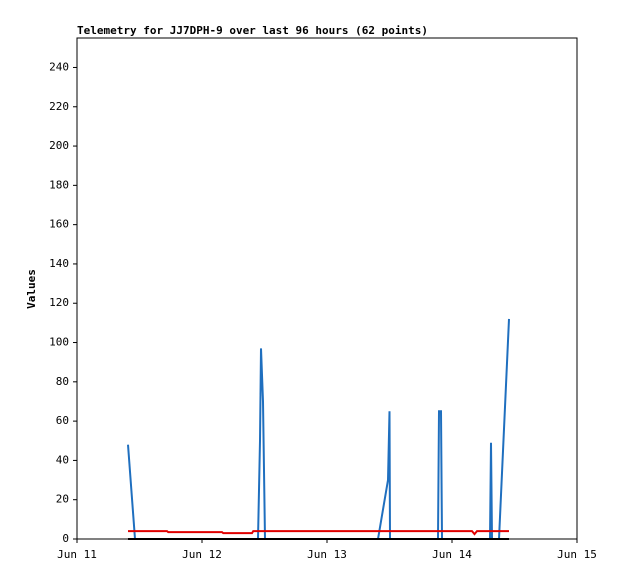 This screenshot has height=583, width=618. I want to click on y-tick-label: 40, so click(62, 459).